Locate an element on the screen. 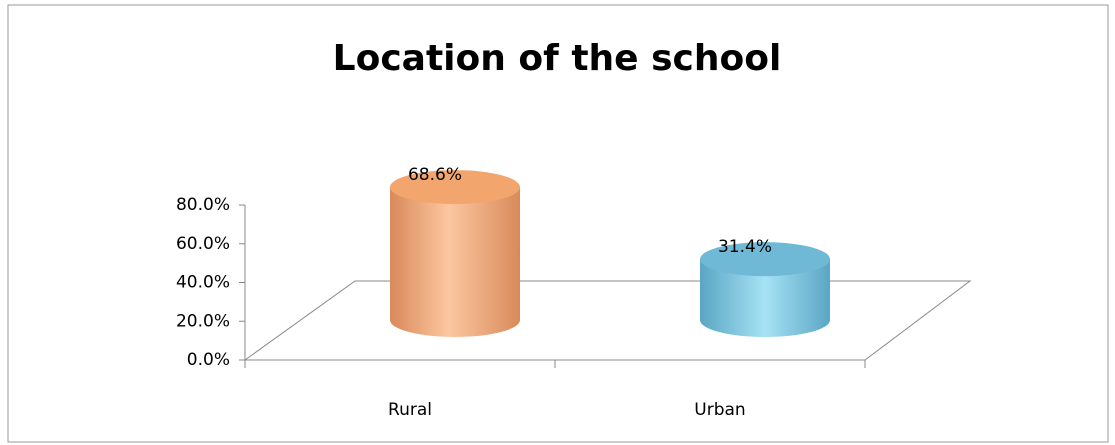  y-tick-label: 60.0% is located at coordinates (203, 244).